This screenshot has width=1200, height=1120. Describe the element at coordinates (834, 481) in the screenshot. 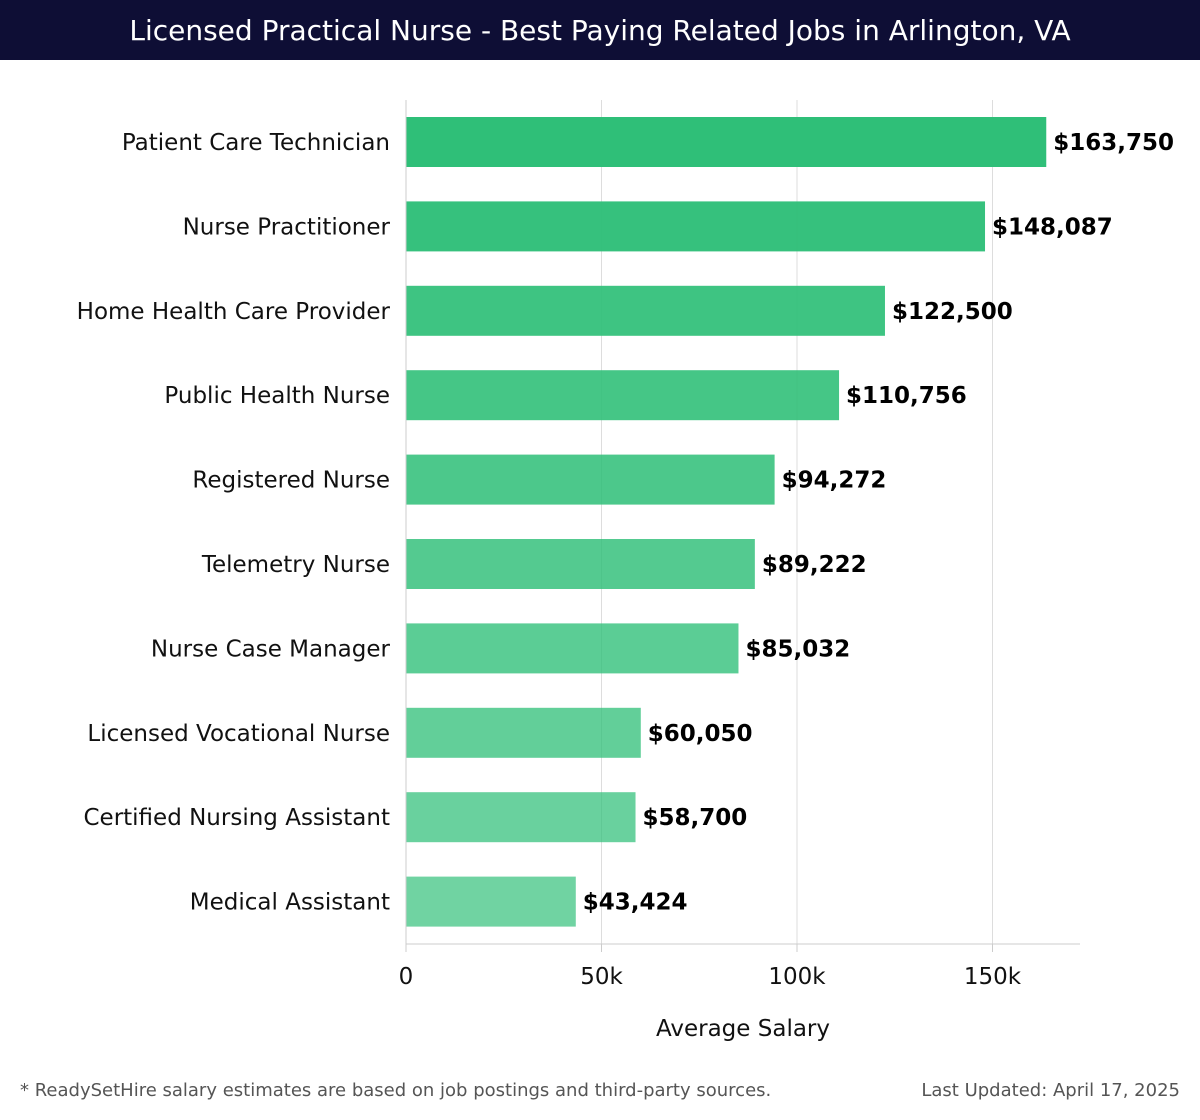

I see `value-label: $94,272` at that location.